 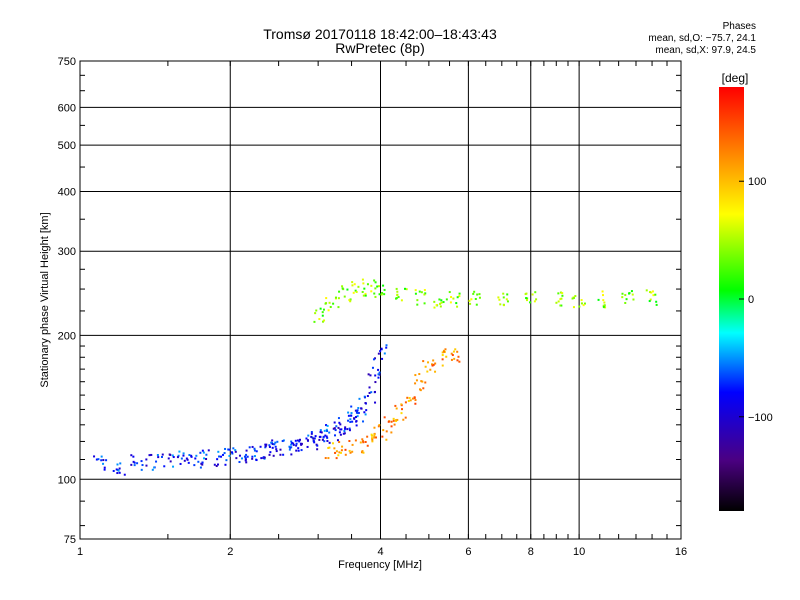 What do you see at coordinates (380, 565) in the screenshot?
I see `x-axis-label: Frequency [MHz]` at bounding box center [380, 565].